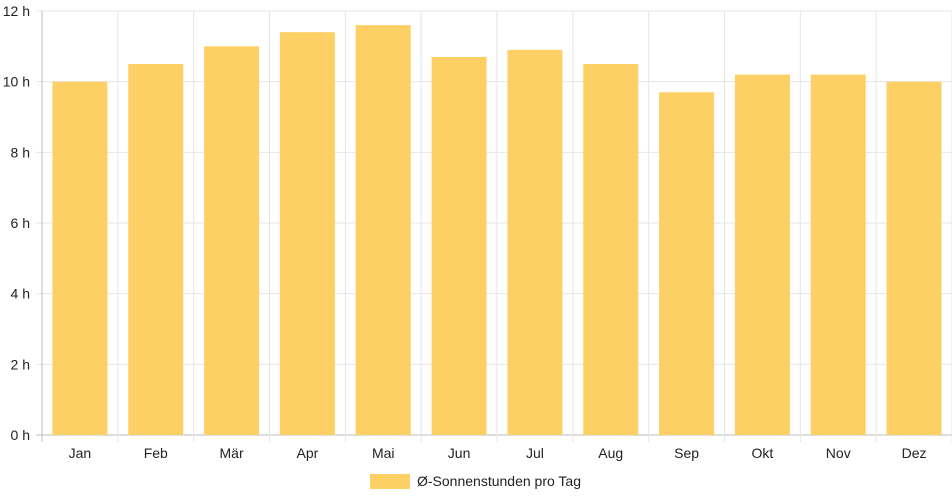 Image resolution: width=952 pixels, height=500 pixels. What do you see at coordinates (535, 453) in the screenshot?
I see `x-tick-label: Jul` at bounding box center [535, 453].